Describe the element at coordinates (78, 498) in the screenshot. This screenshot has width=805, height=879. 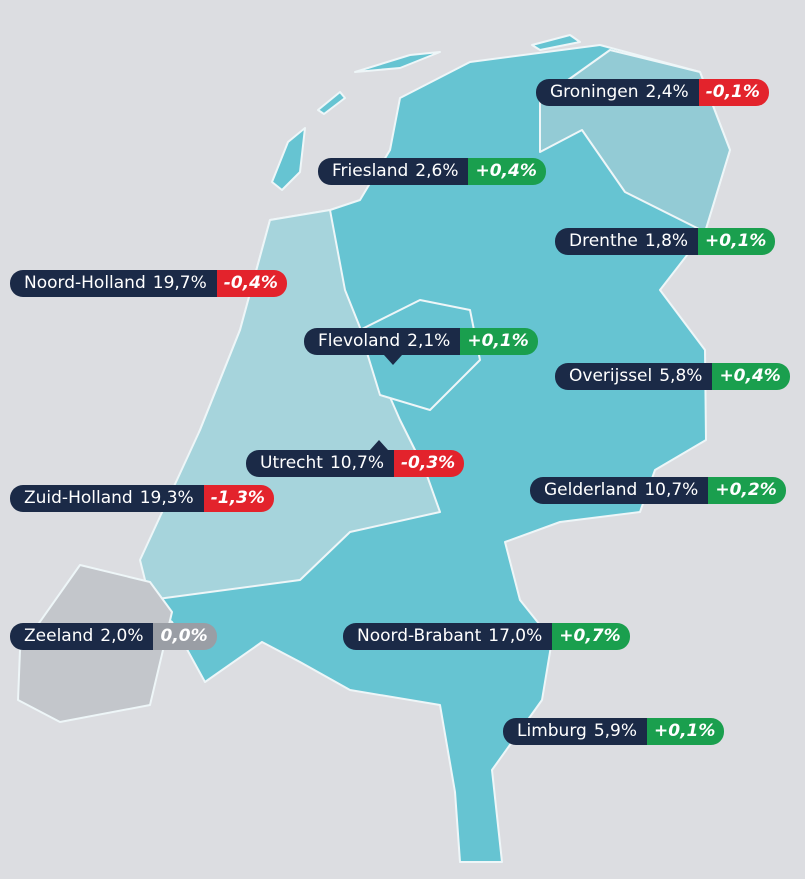
I see `region-name: Zuid-Holland` at that location.